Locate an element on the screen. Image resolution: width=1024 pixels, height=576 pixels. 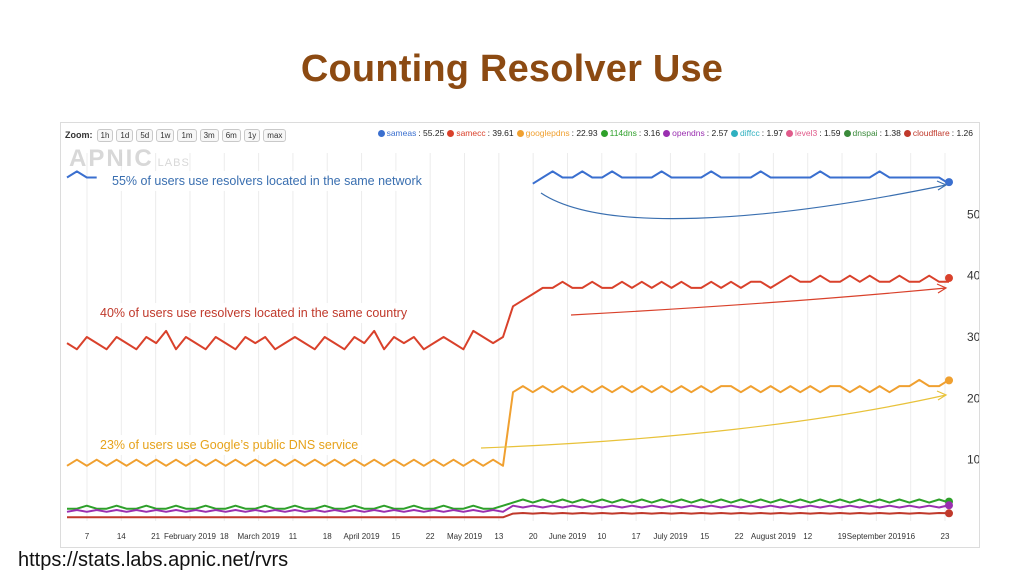
legend-item-diffcc: diffcc: 1.97 is located at coordinates (757, 133).